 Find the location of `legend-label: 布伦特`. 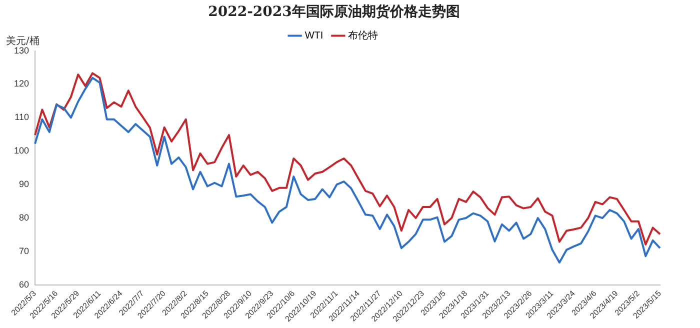

legend-label: 布伦特 is located at coordinates (363, 36).